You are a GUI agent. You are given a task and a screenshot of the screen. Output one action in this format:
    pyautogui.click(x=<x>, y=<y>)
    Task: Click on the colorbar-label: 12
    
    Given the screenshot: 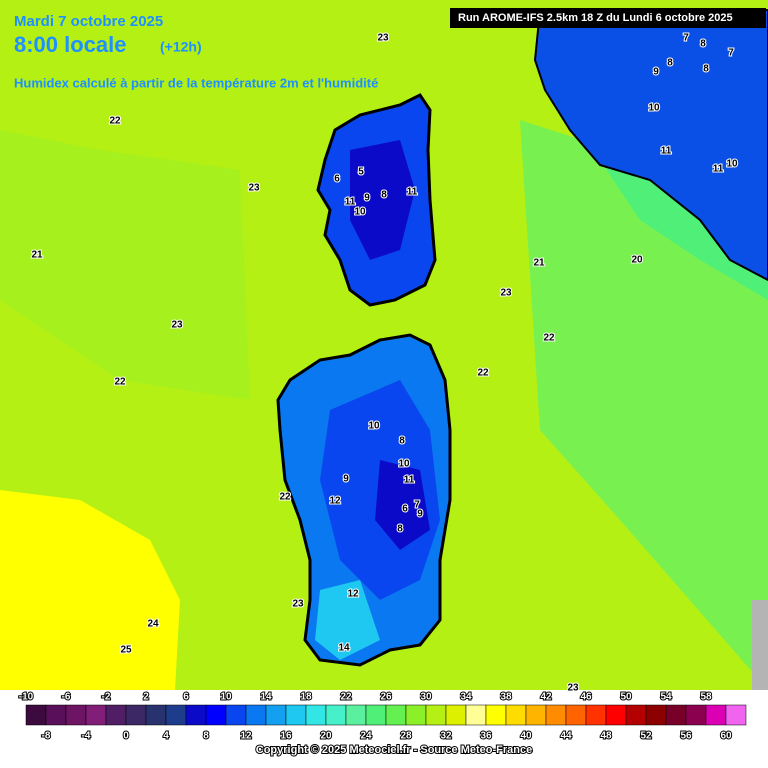 What is the action you would take?
    pyautogui.click(x=246, y=736)
    